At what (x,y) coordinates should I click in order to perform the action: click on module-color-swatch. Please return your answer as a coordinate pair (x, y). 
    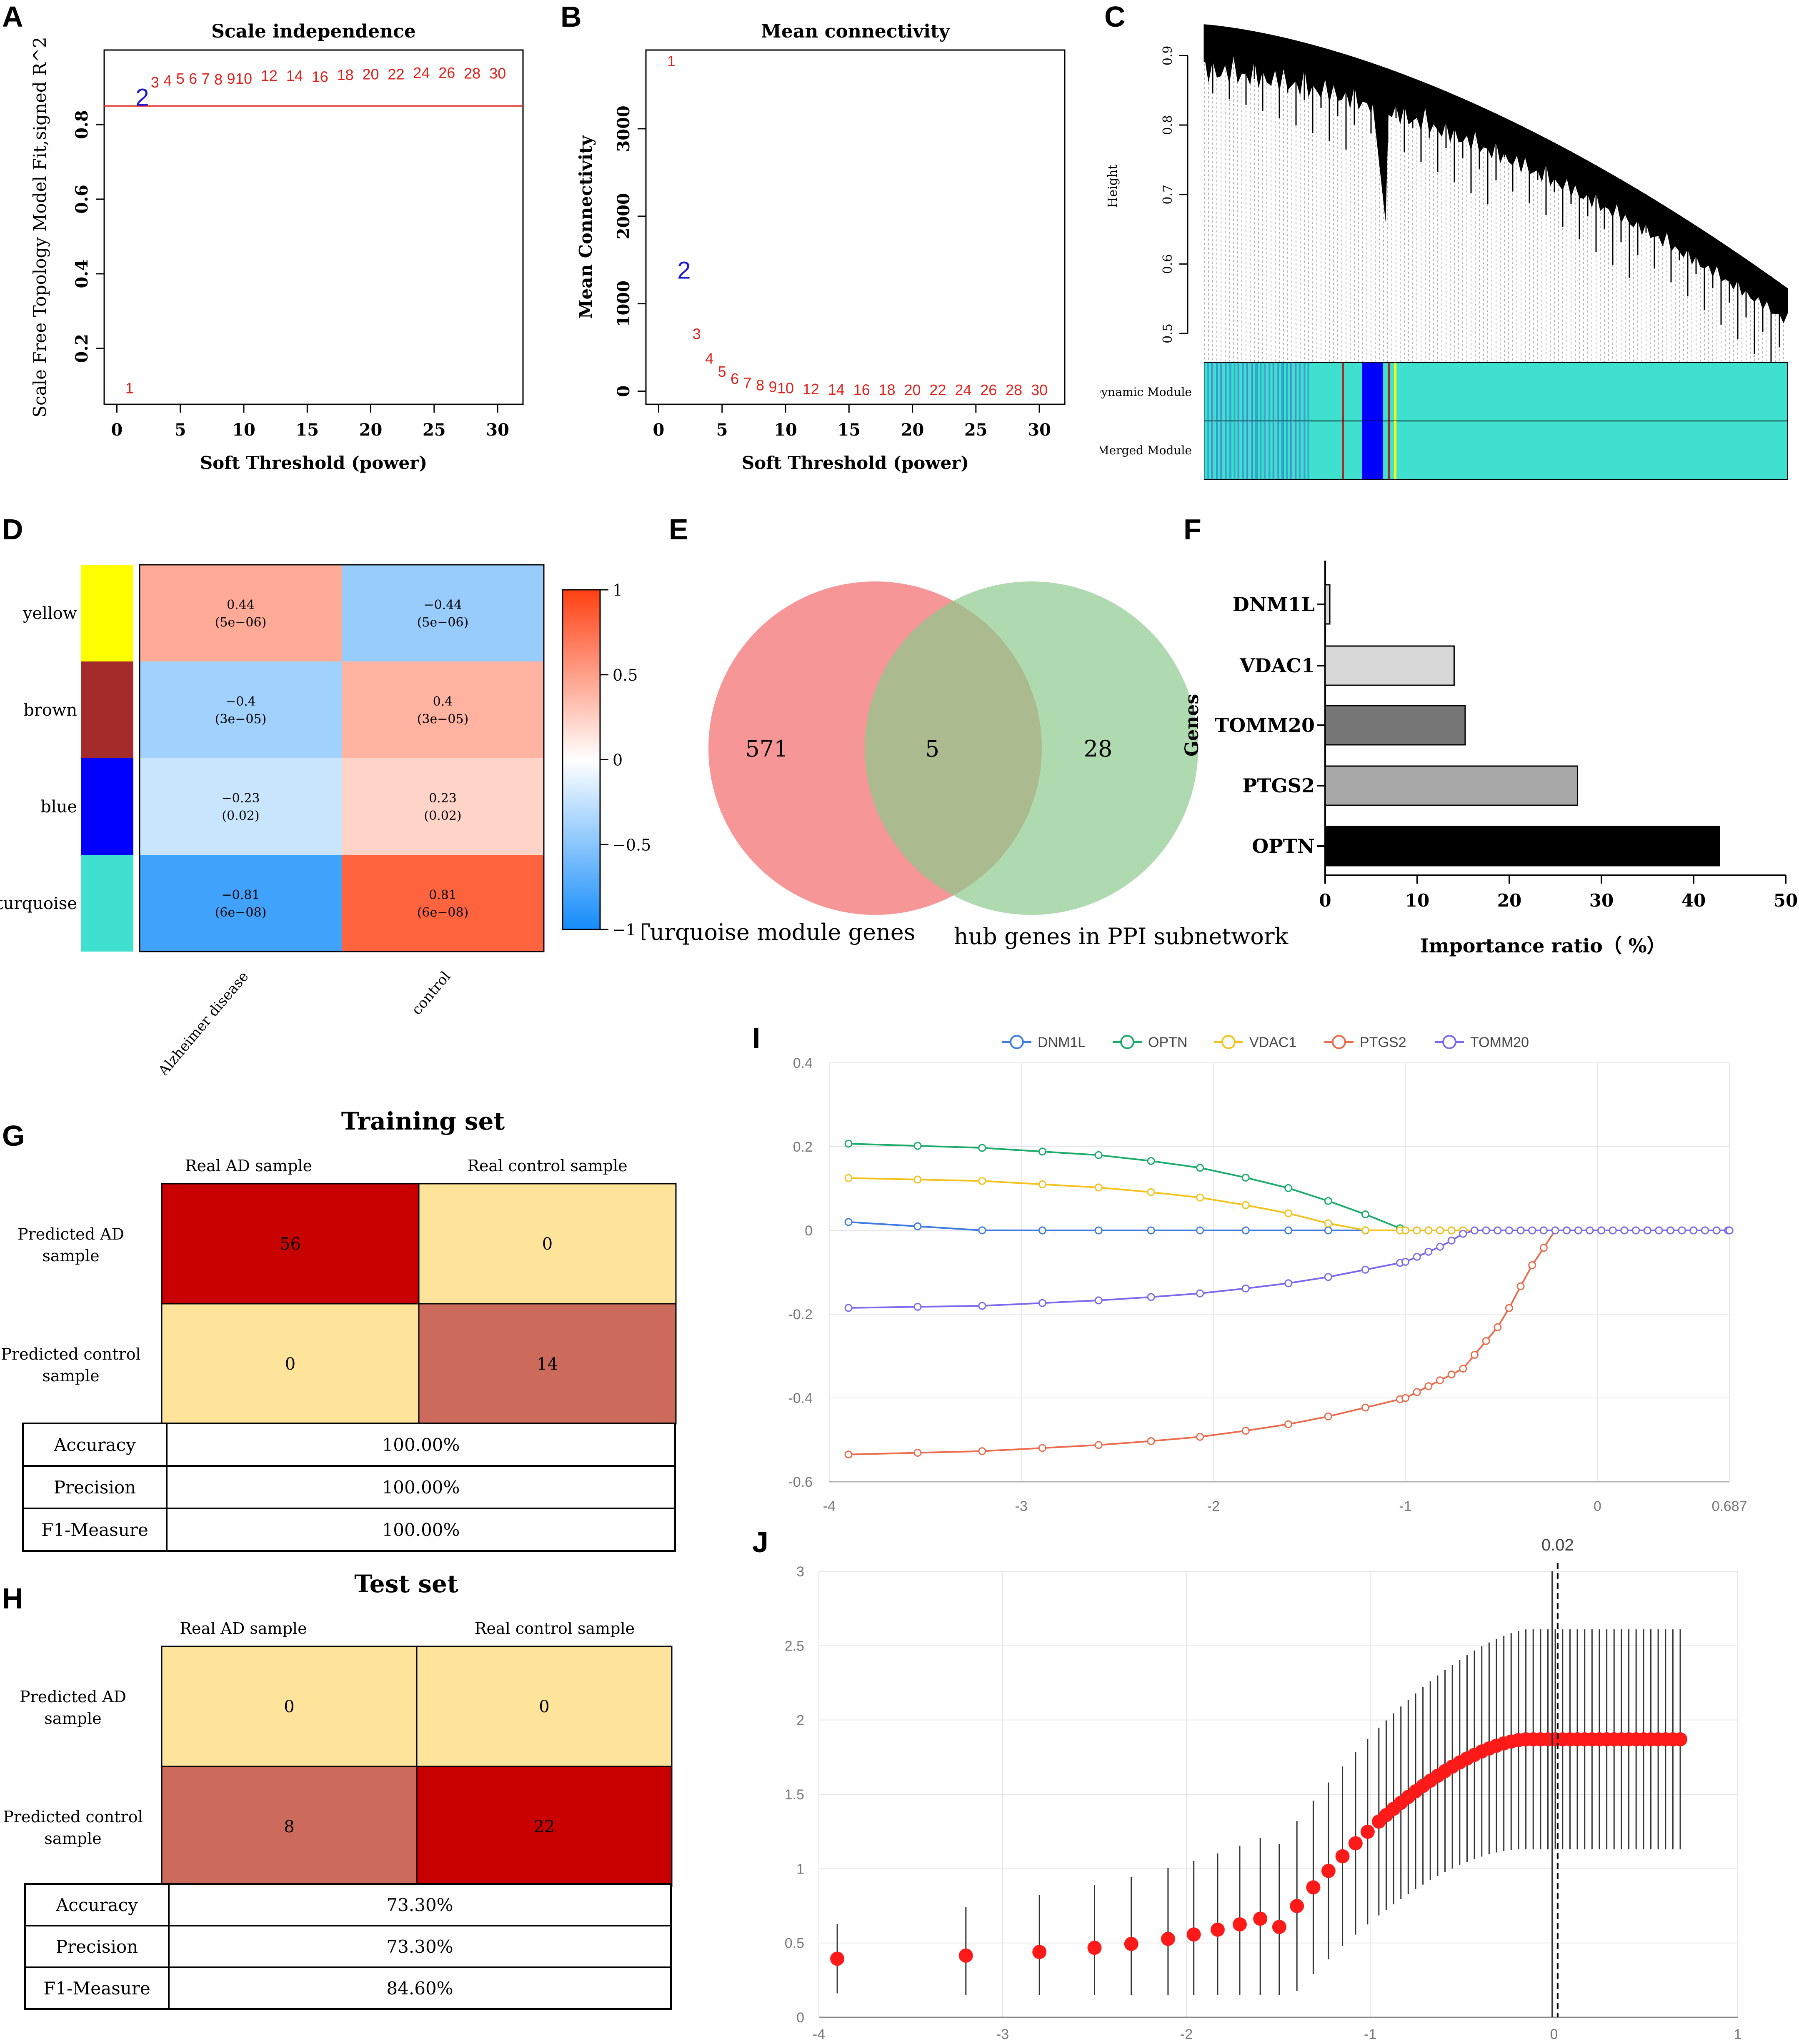
    Looking at the image, I should click on (107, 613).